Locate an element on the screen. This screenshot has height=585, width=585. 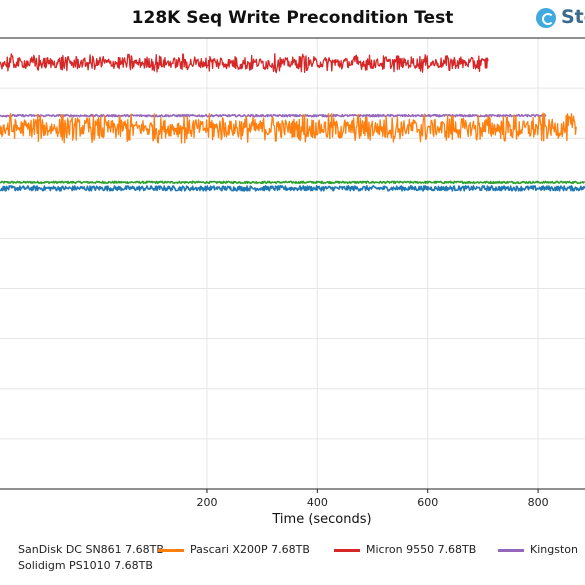
legend-item: Pascari X200P 7.68TB is located at coordinates (234, 549).